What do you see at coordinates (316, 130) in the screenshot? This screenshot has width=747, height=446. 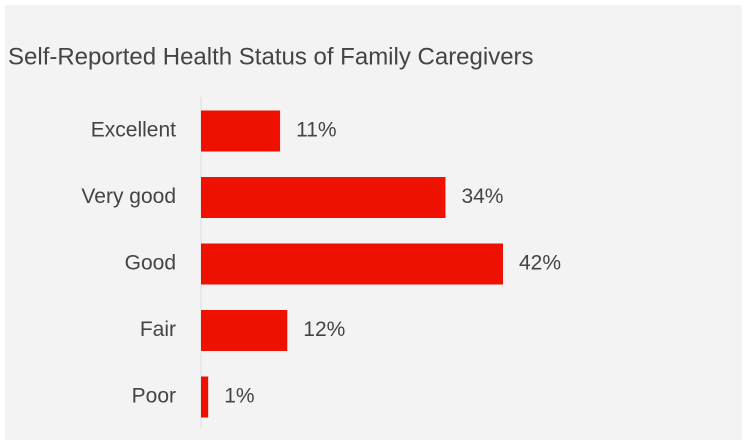 I see `value-label: 11%` at bounding box center [316, 130].